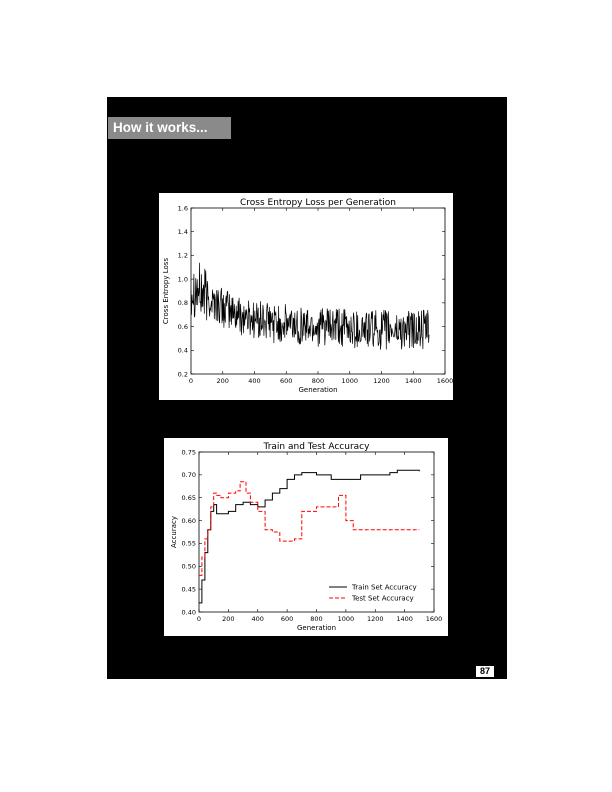 The image size is (612, 792). What do you see at coordinates (189, 452) in the screenshot?
I see `y-tick-label: 0.75` at bounding box center [189, 452].